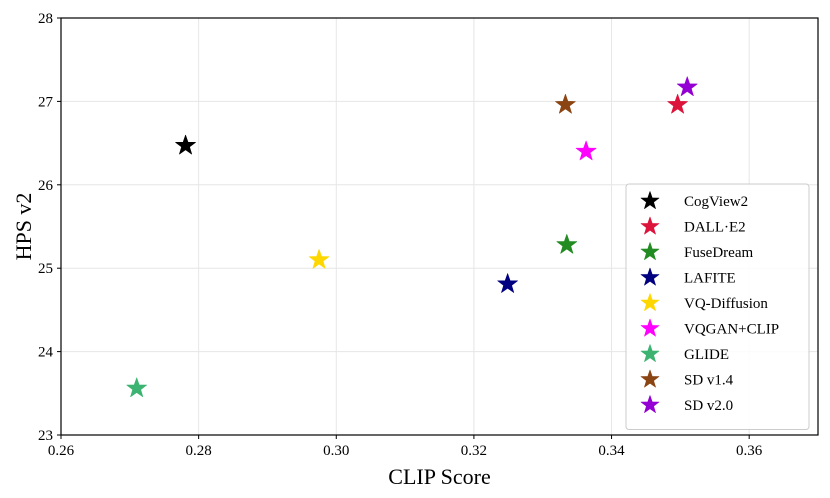 This screenshot has height=498, width=830. Describe the element at coordinates (45, 19) in the screenshot. I see `y-tick-label: 28` at that location.